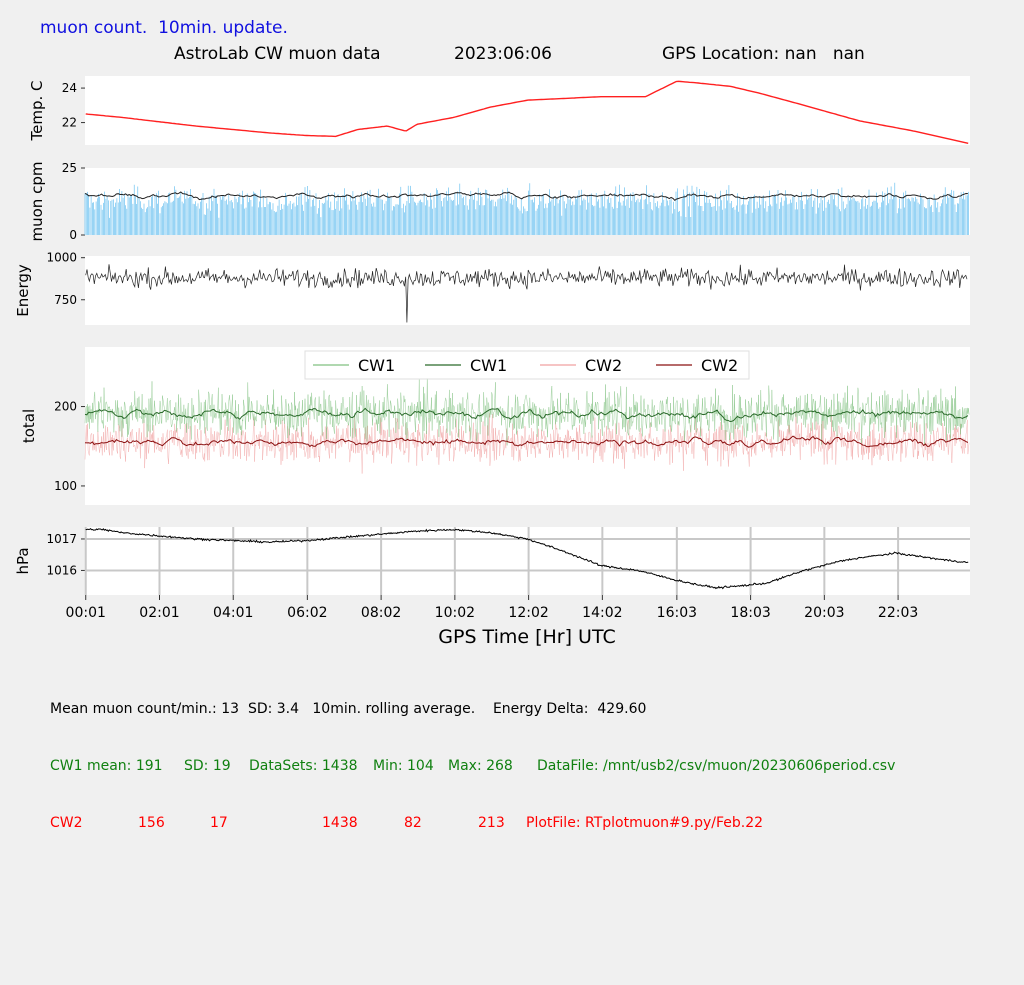  I want to click on xtick-label: 14:02, so click(602, 613).